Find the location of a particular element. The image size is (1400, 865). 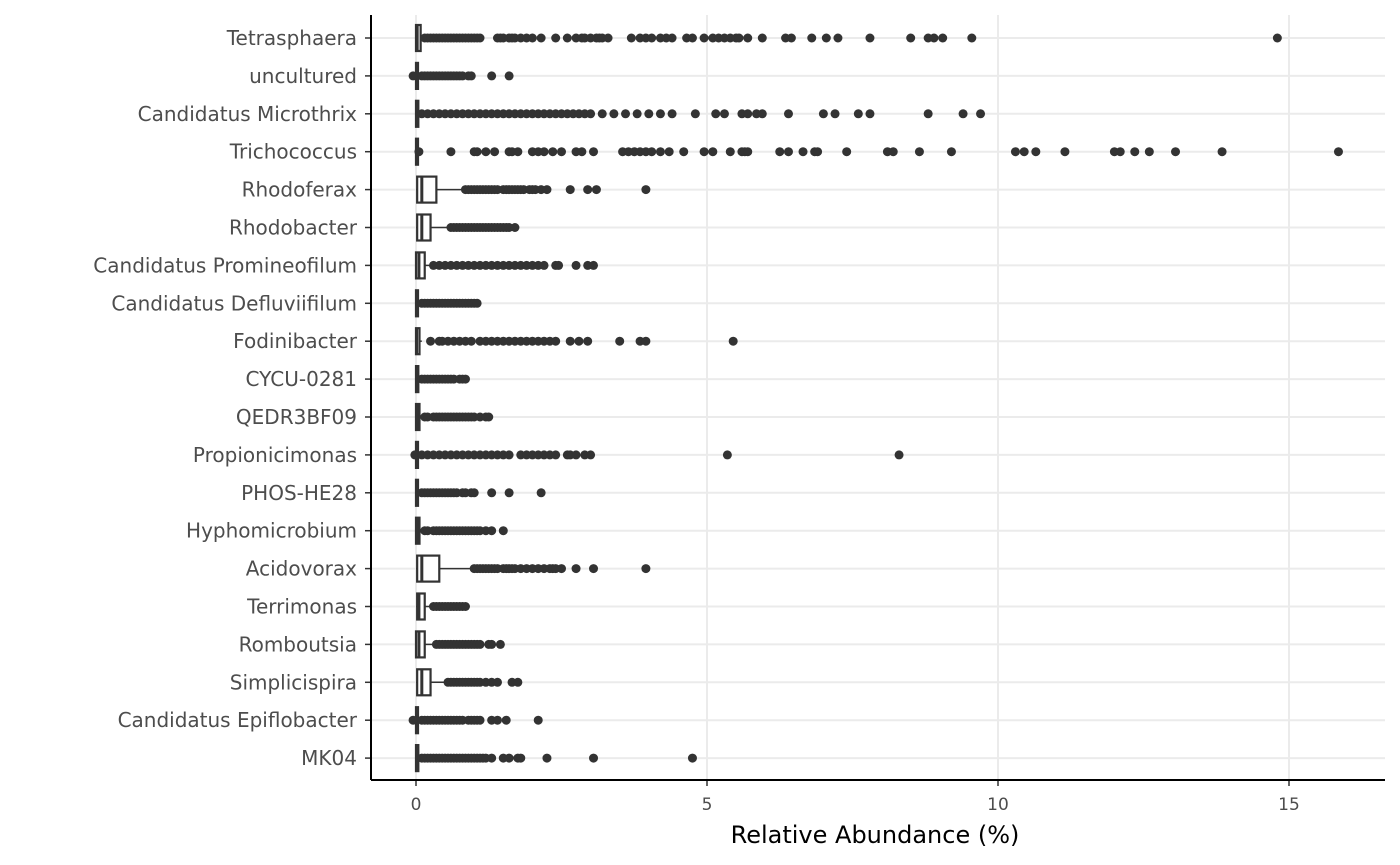

y-tick-label: Acidovorax is located at coordinates (301, 569).